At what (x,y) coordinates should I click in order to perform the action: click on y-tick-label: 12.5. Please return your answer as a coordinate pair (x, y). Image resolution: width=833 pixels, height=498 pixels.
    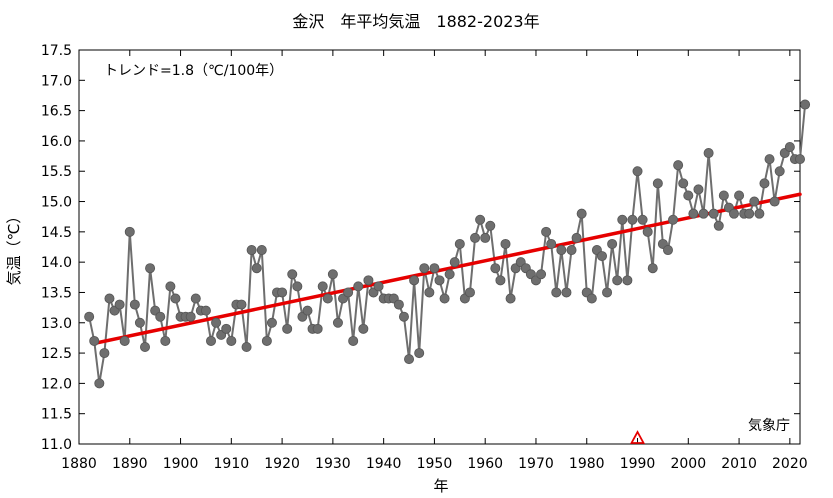
    Looking at the image, I should click on (56, 354).